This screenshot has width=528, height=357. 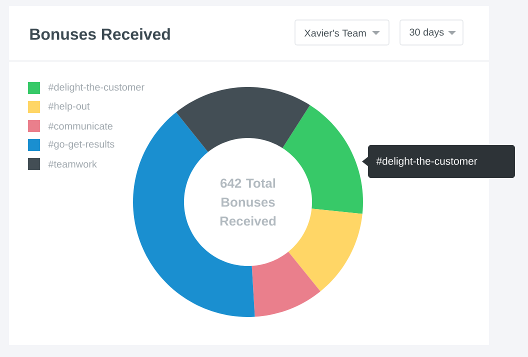 I want to click on chart-title: Bonuses Received, so click(x=100, y=34).